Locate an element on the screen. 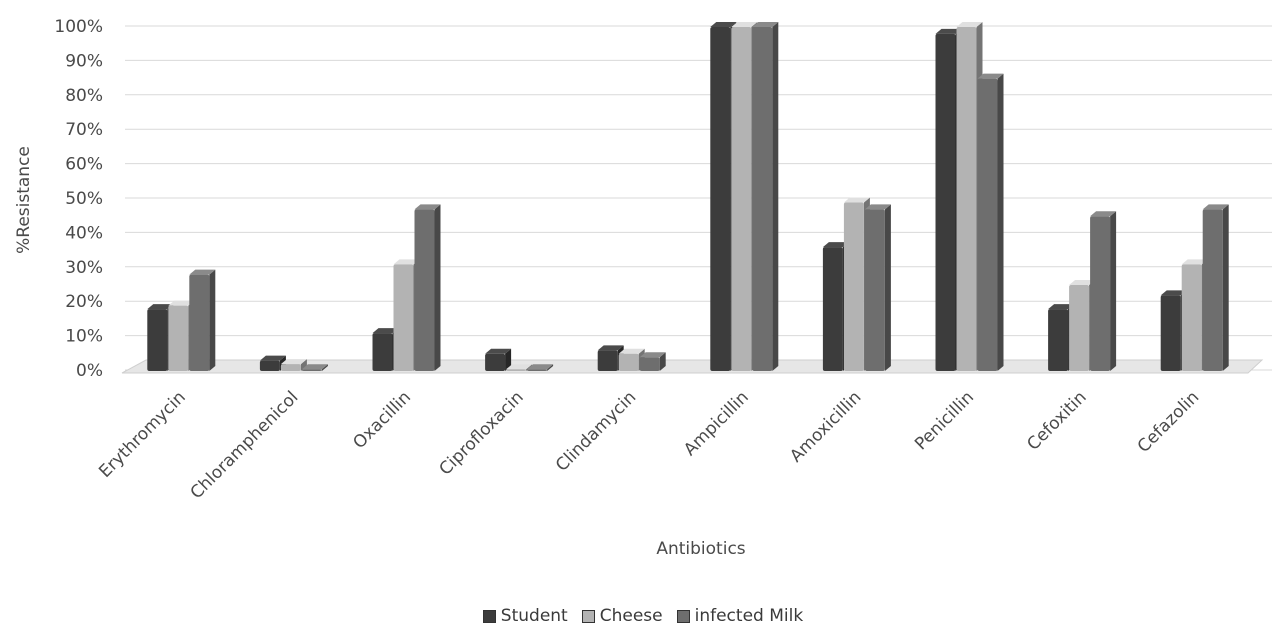 This screenshot has width=1286, height=630. legend-item: infected Milk is located at coordinates (740, 616).